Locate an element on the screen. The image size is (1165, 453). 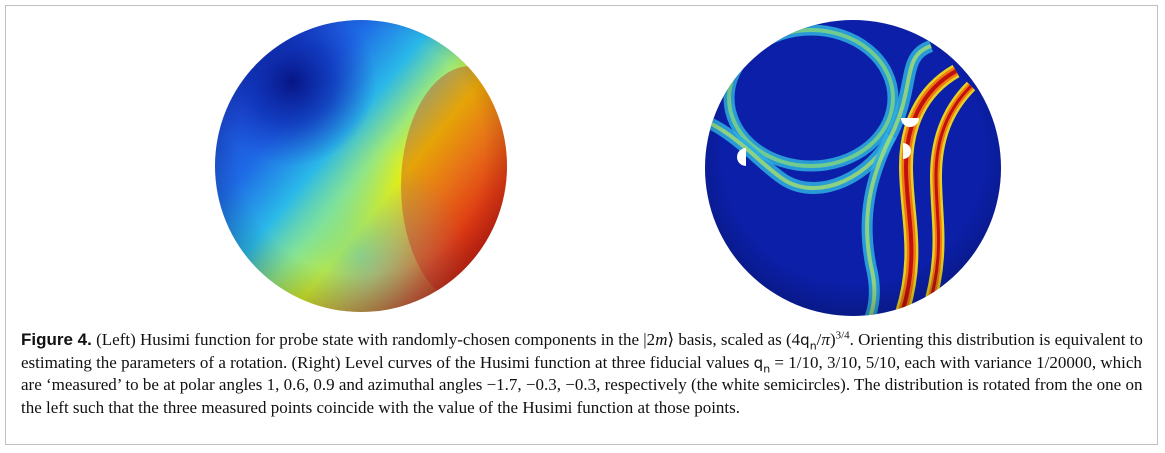
caption-text-3: / is located at coordinates (819, 339).